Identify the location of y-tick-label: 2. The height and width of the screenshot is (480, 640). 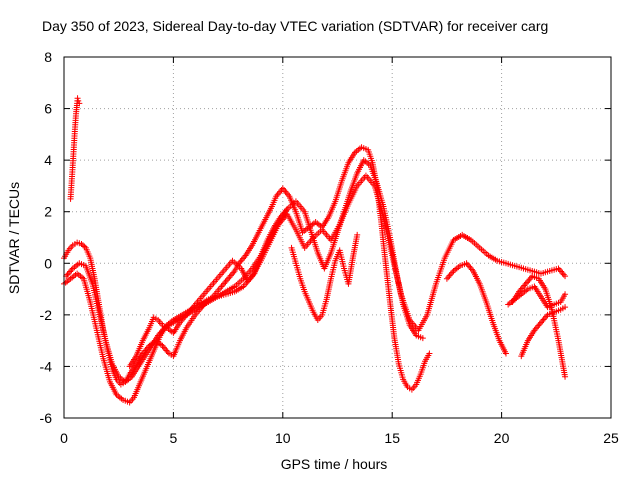
(48, 212).